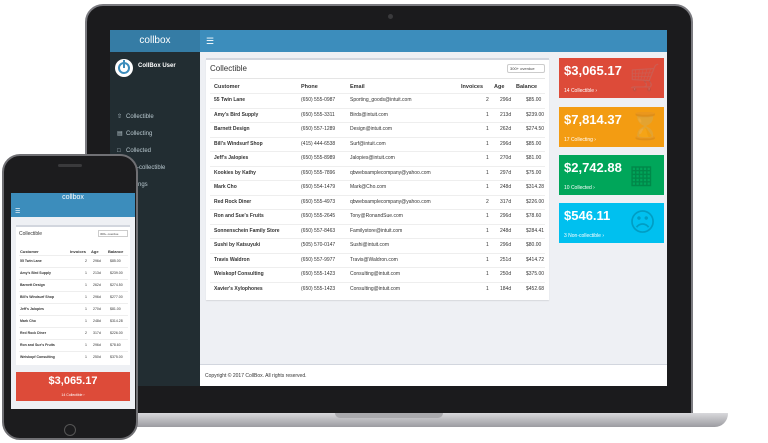  Describe the element at coordinates (506, 274) in the screenshot. I see `cell-age: 250d` at that location.